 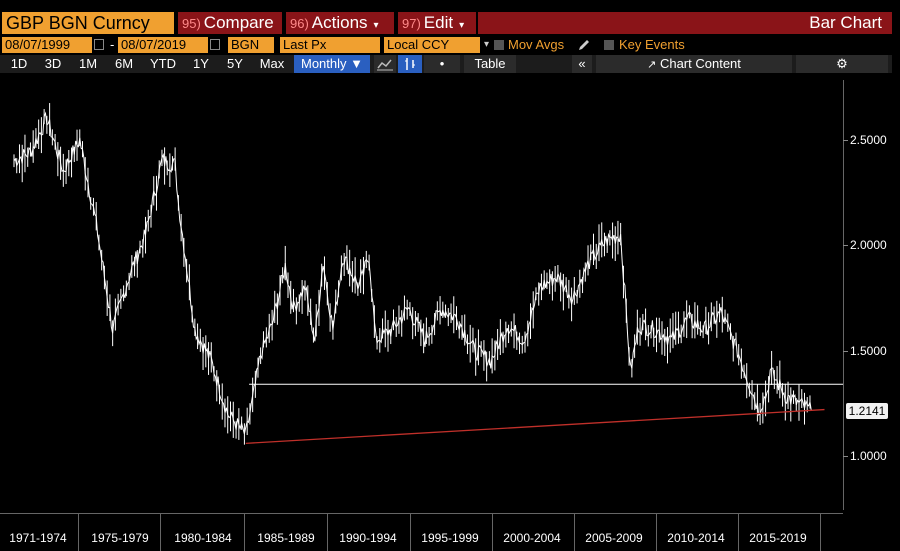 I want to click on frequency-selector: Monthly ▼, so click(x=332, y=64).